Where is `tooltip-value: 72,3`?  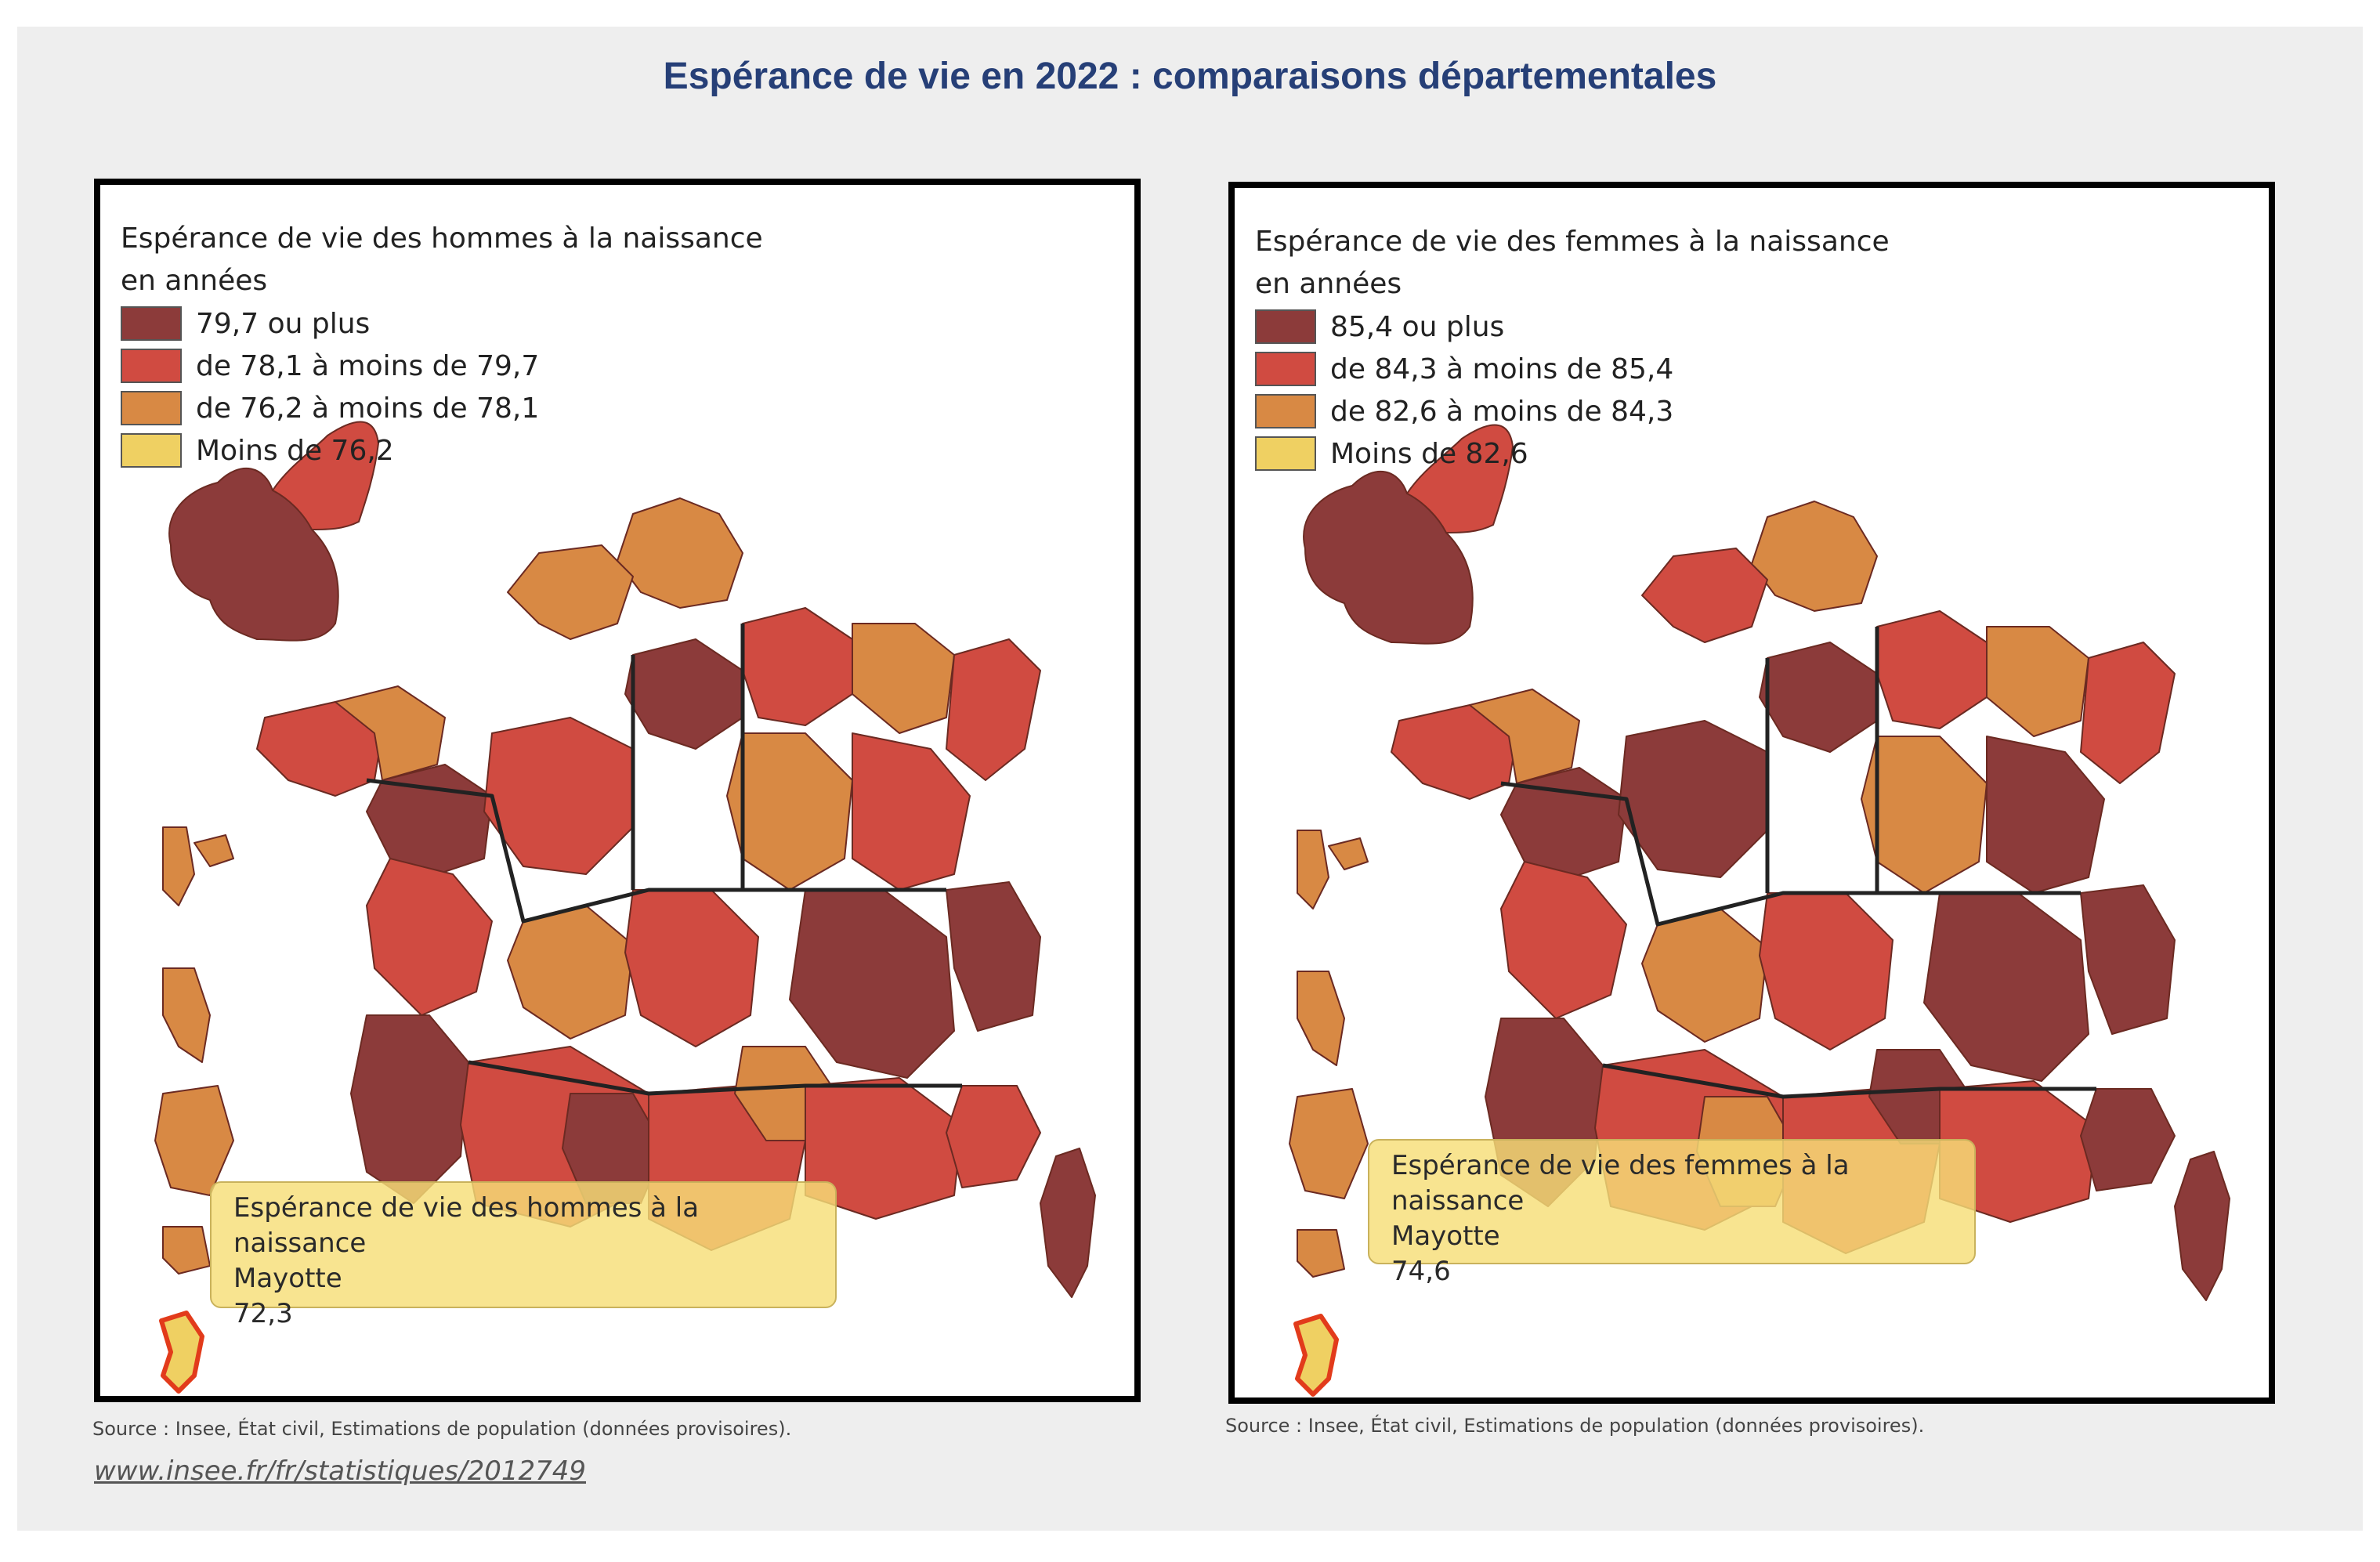 tooltip-value: 72,3 is located at coordinates (263, 1313).